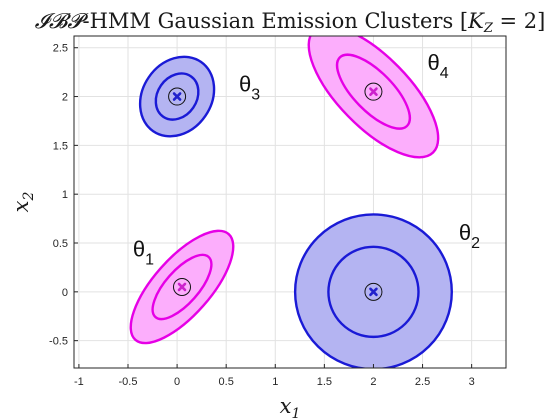  Describe the element at coordinates (276, 21) in the screenshot. I see `title-text: -HMM Gaussian Emission Clusters [` at that location.